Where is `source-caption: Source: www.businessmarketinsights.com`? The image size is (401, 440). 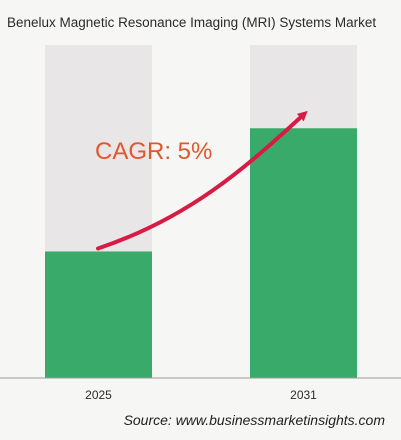
source-caption: Source: www.businessmarketinsights.com is located at coordinates (254, 420).